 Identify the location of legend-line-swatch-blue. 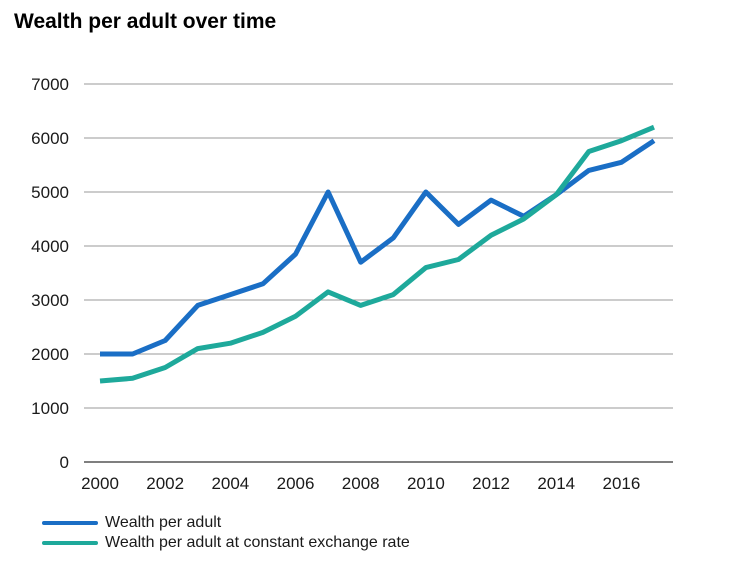
(70, 523).